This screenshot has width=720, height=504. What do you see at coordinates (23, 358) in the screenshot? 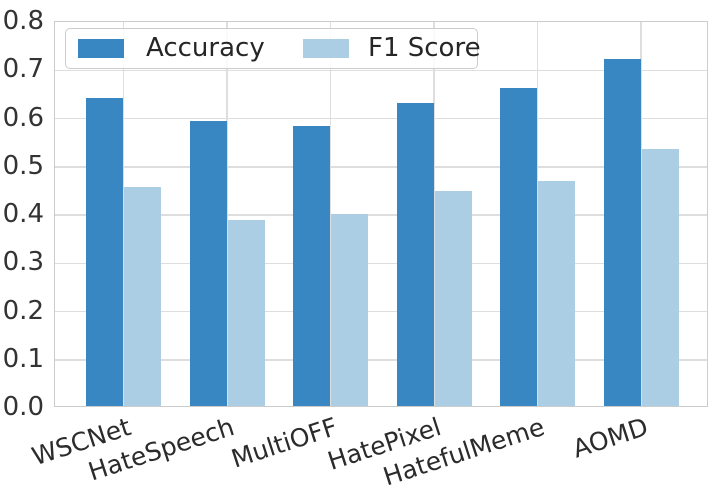
I see `y-tick-label-0.1: 0.1` at bounding box center [23, 358].